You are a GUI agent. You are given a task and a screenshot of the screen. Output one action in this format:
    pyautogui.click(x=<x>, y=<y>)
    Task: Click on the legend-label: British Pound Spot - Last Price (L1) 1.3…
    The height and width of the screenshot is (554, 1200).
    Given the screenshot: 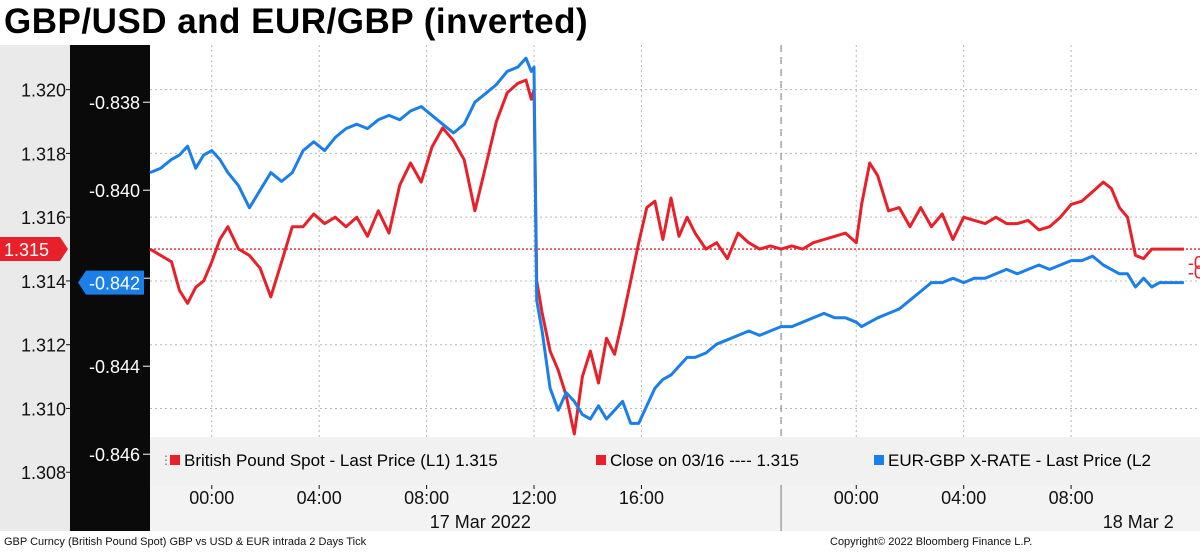 What is the action you would take?
    pyautogui.click(x=341, y=460)
    